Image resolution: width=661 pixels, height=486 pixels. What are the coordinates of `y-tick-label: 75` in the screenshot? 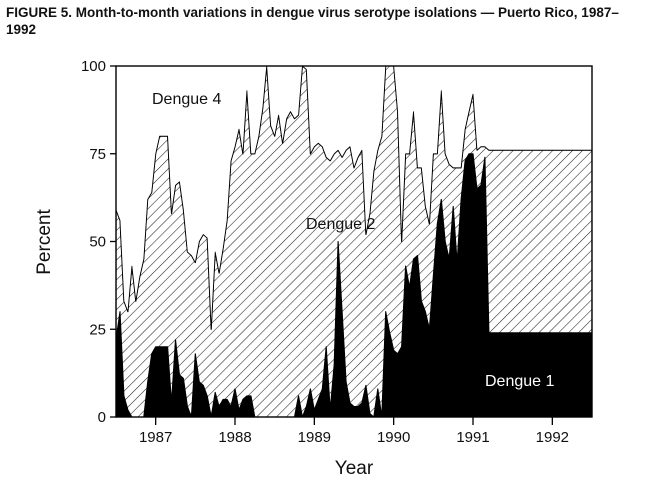 It's located at (97, 154).